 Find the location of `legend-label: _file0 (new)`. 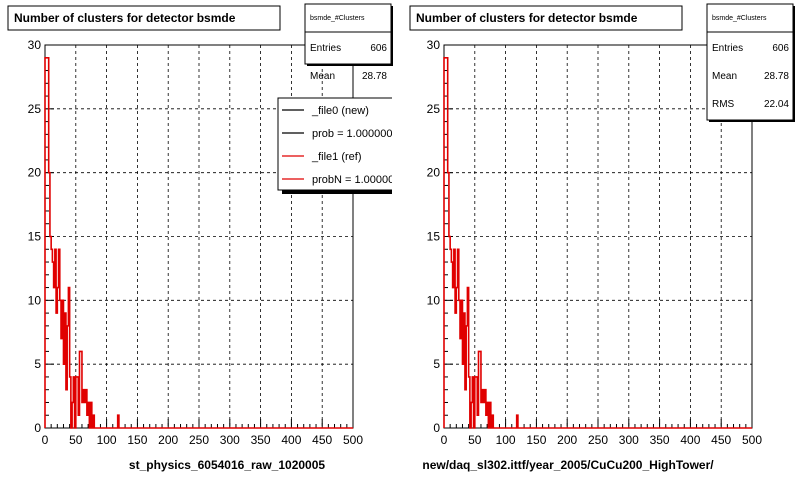

legend-label: _file0 (new) is located at coordinates (340, 111).